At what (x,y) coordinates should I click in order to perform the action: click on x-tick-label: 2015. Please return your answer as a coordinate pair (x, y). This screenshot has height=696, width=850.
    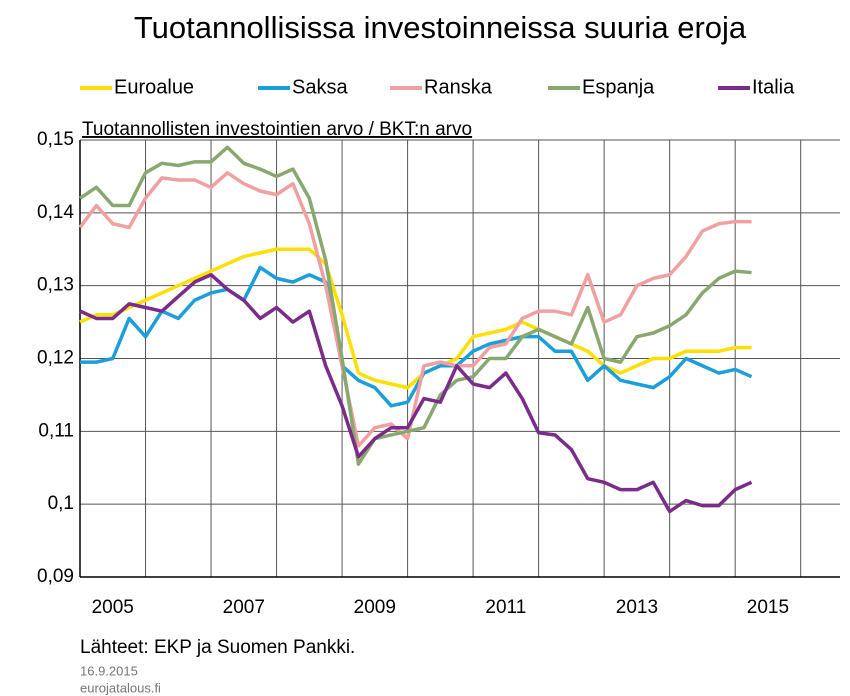
    Looking at the image, I should click on (768, 607).